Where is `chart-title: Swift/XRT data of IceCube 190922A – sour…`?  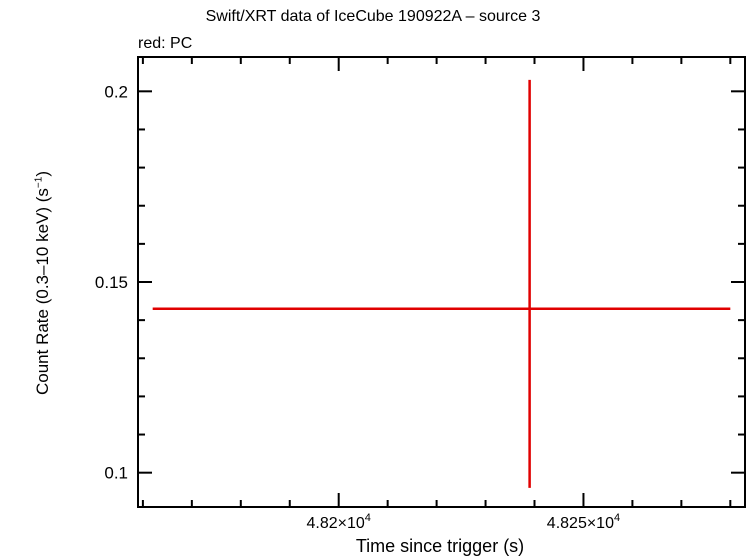
chart-title: Swift/XRT data of IceCube 190922A – sour… is located at coordinates (373, 16).